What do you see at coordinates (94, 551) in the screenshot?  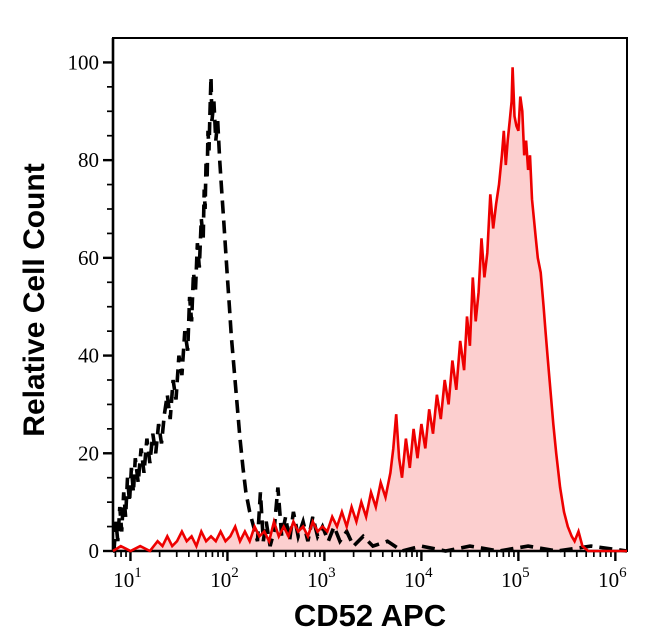 I see `y-tick-label: 0` at bounding box center [94, 551].